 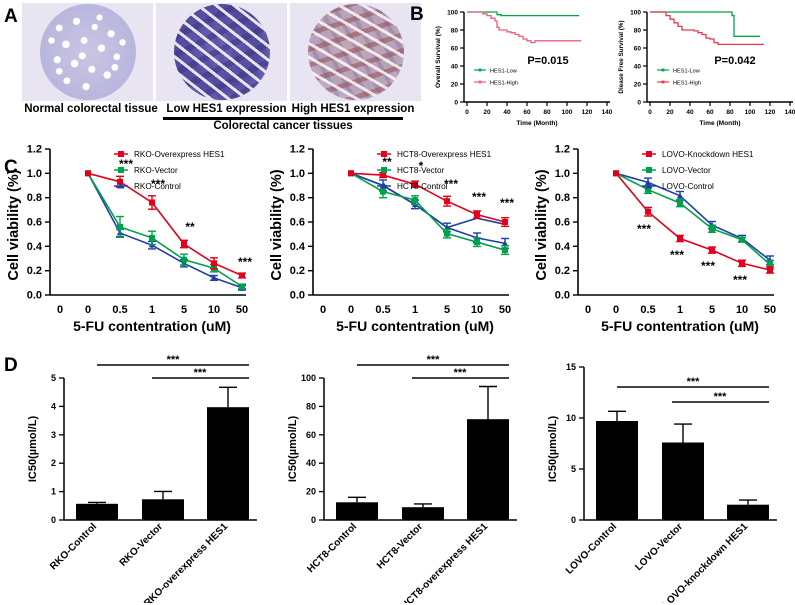 What do you see at coordinates (417, 14) in the screenshot?
I see `panel-b-letter: B` at bounding box center [417, 14].